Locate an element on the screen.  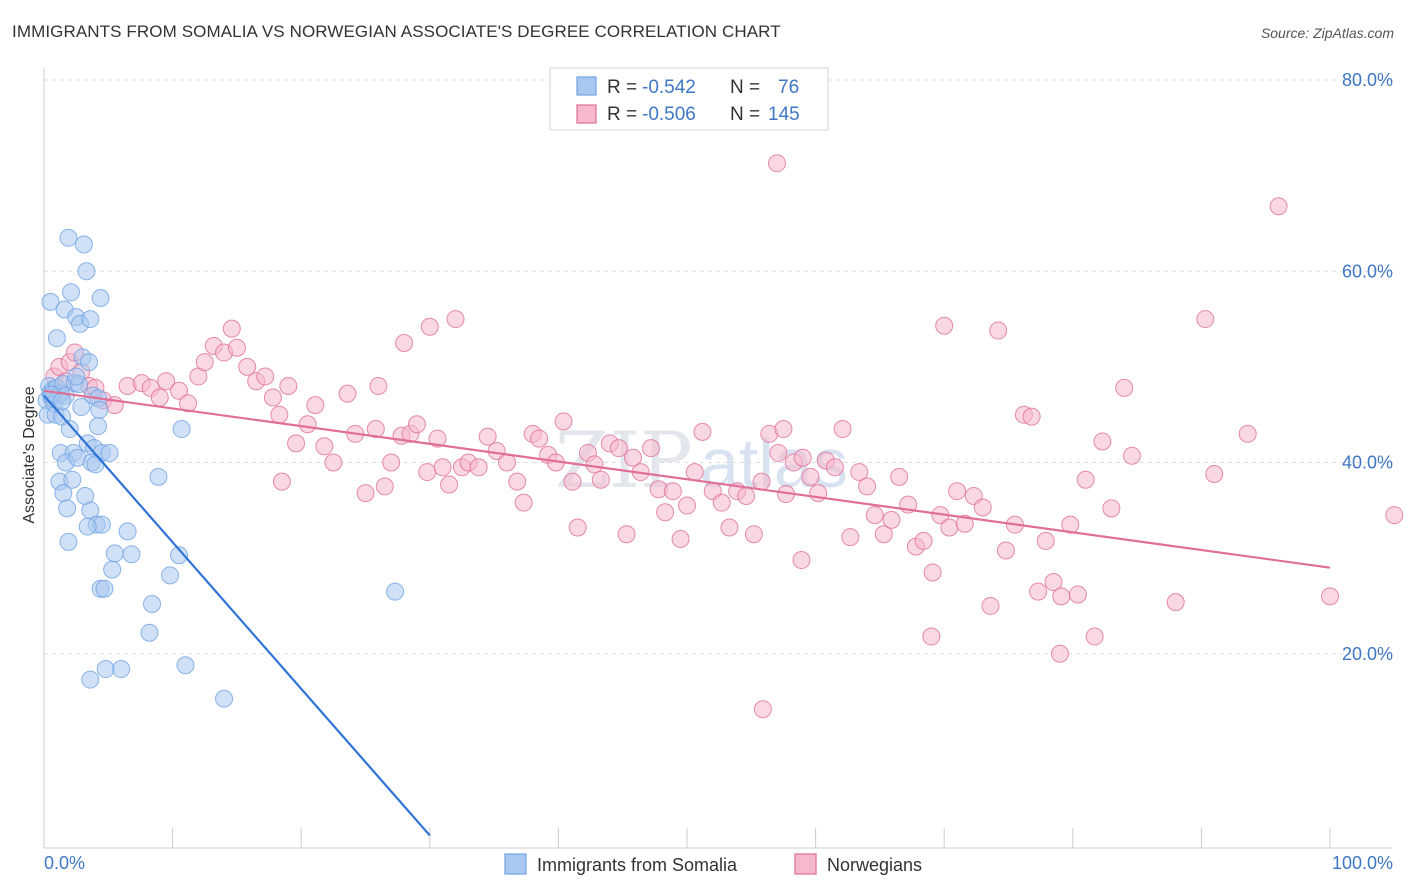
legend-n-value-2: 145 is located at coordinates (784, 114).